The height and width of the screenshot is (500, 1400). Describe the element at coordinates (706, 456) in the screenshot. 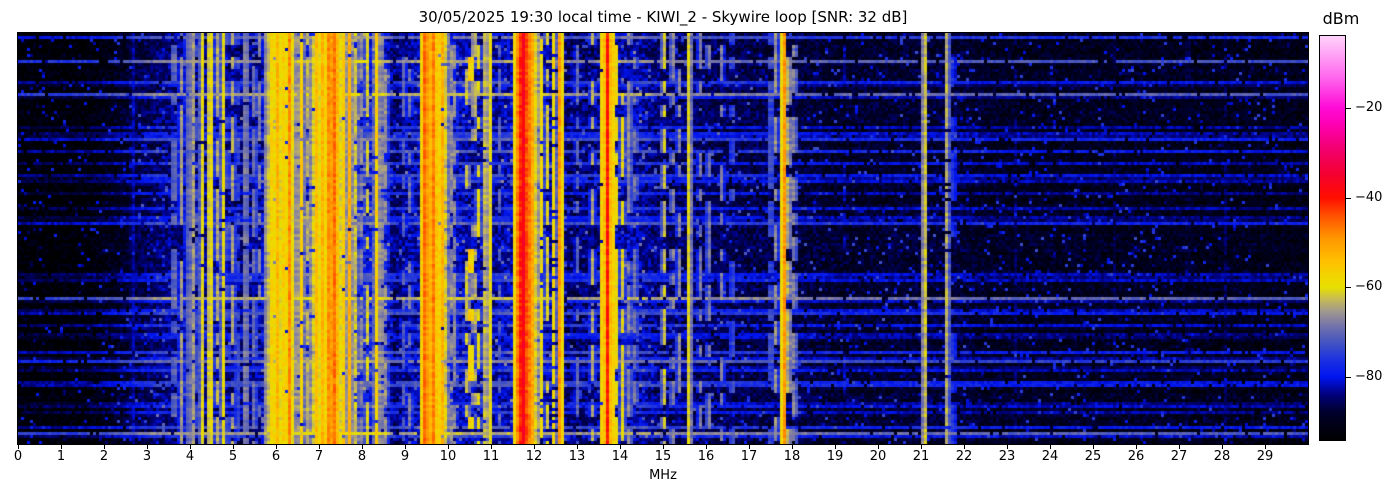

I see `x-tick-label: 16` at that location.